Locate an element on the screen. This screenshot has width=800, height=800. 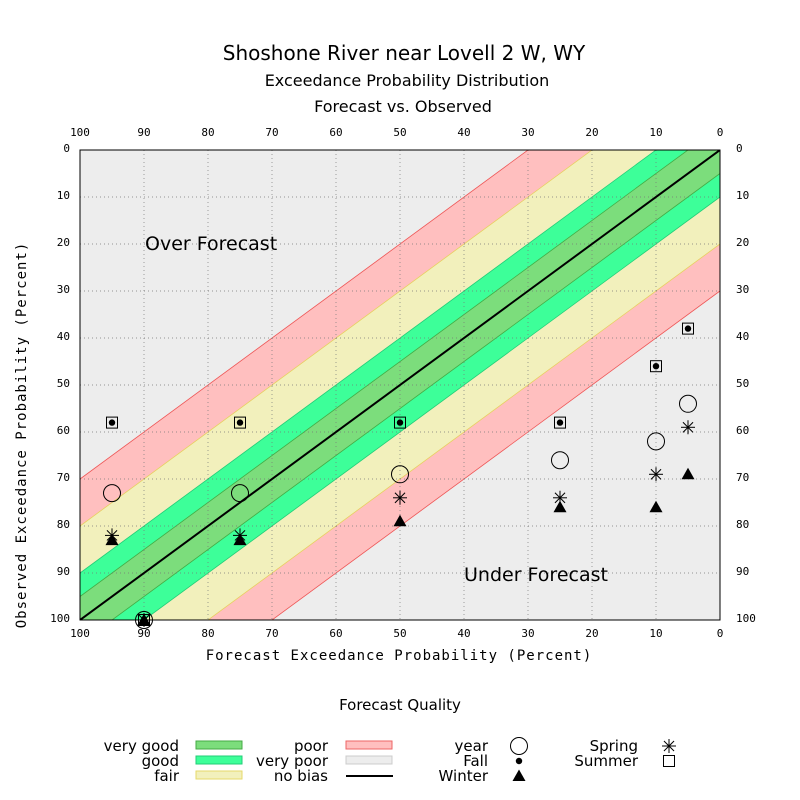
chart-subtitle-1: Exceedance Probability Distribution is located at coordinates (407, 80).